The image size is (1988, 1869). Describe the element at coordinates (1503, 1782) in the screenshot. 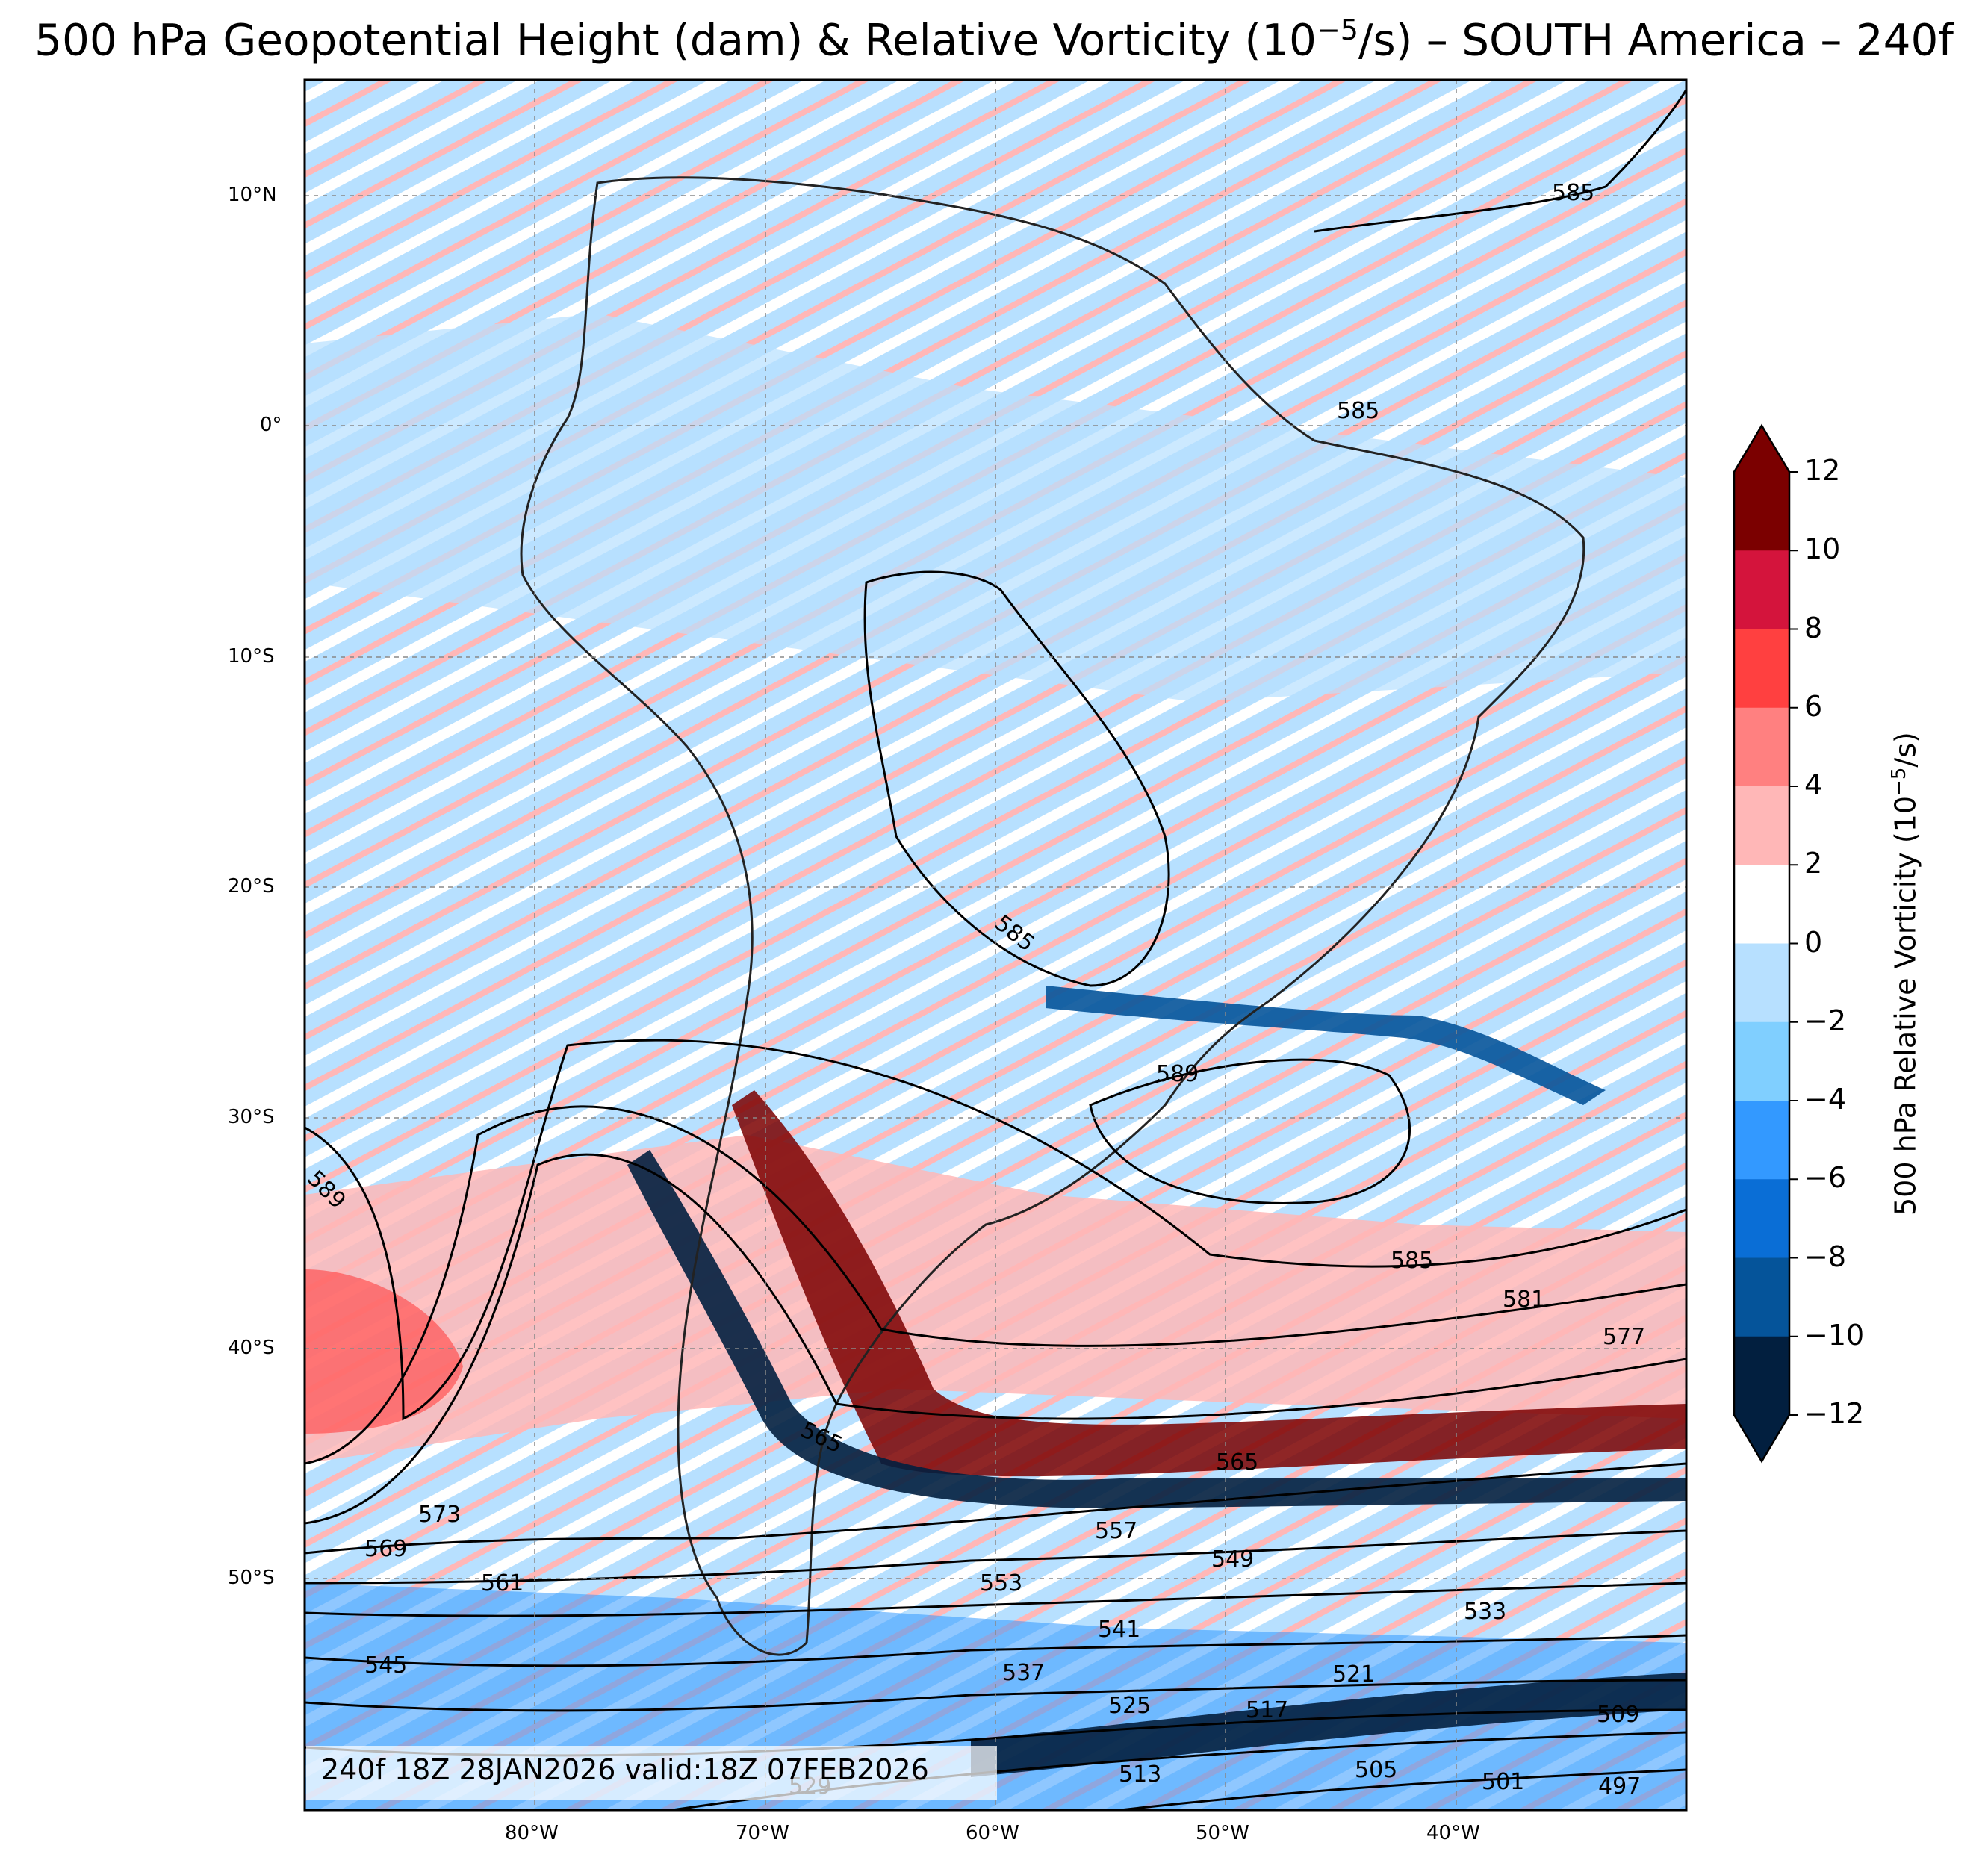

I see `contour-label: 501` at that location.